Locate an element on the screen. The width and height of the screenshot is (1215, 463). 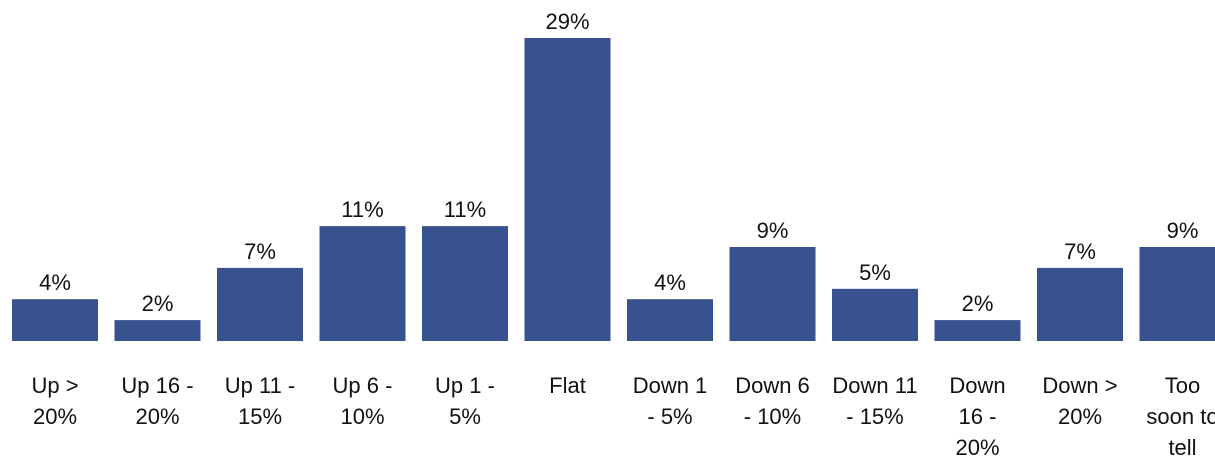
category-label-9: Down 11 - 15% is located at coordinates (875, 401).